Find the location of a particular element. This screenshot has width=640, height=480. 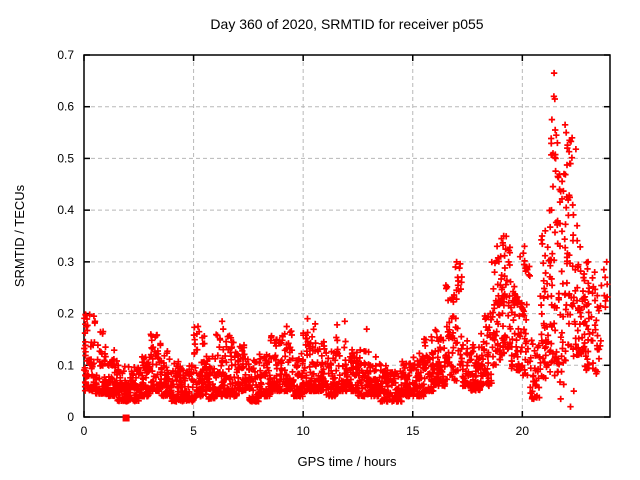

x-tick-label: 15 is located at coordinates (413, 431).